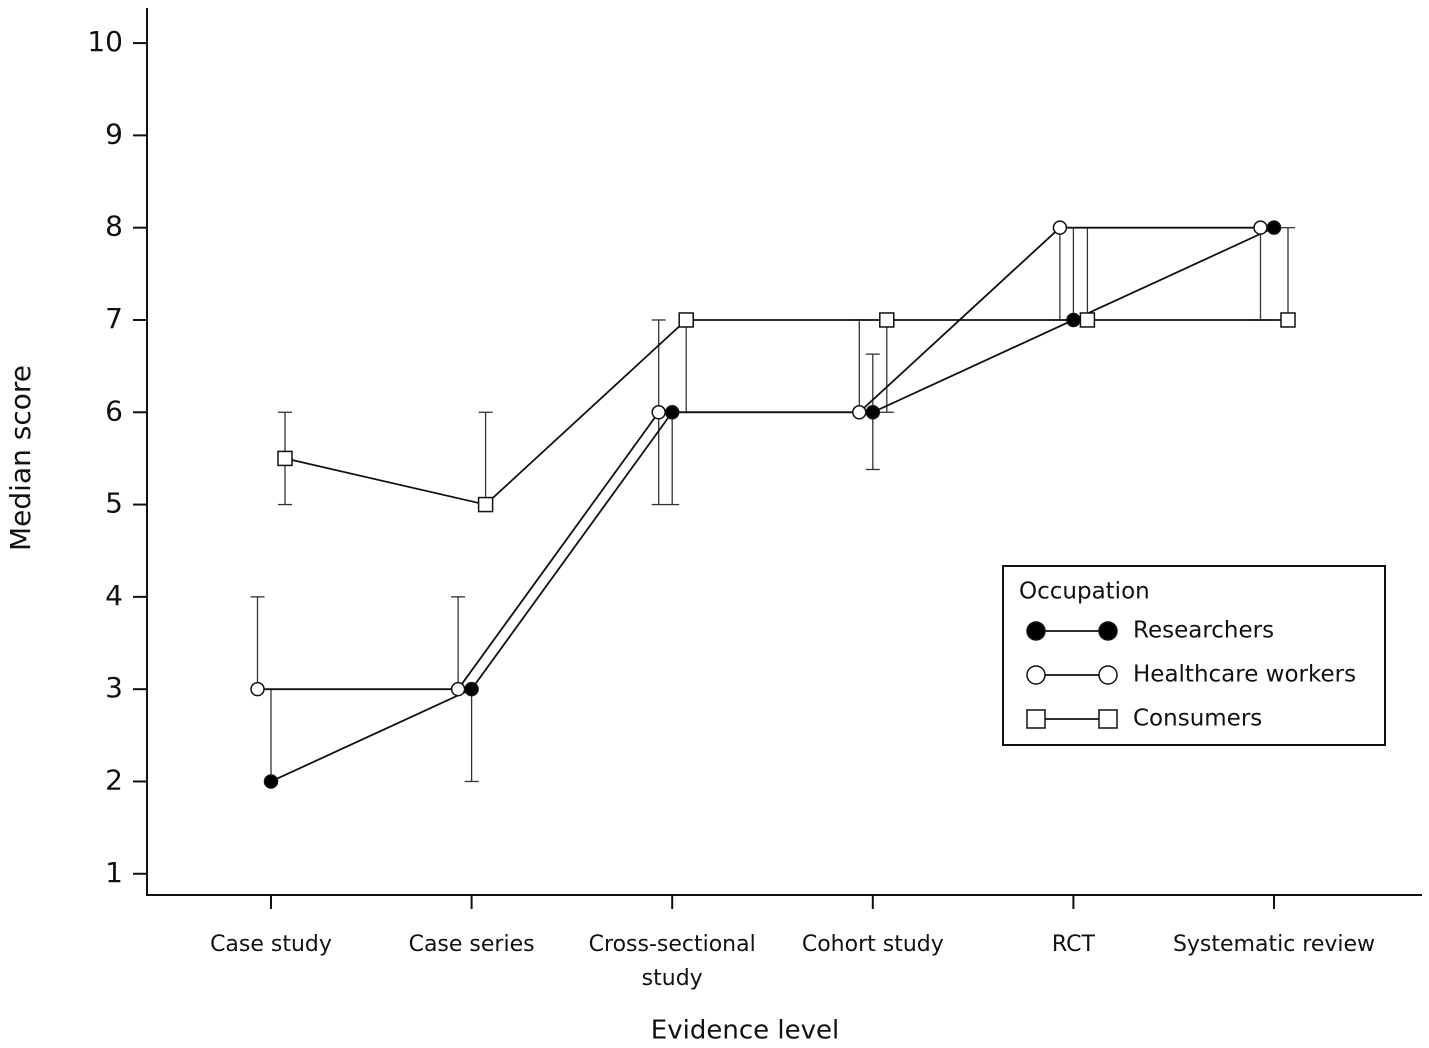  Describe the element at coordinates (114, 226) in the screenshot. I see `y-tick-label: 8` at that location.